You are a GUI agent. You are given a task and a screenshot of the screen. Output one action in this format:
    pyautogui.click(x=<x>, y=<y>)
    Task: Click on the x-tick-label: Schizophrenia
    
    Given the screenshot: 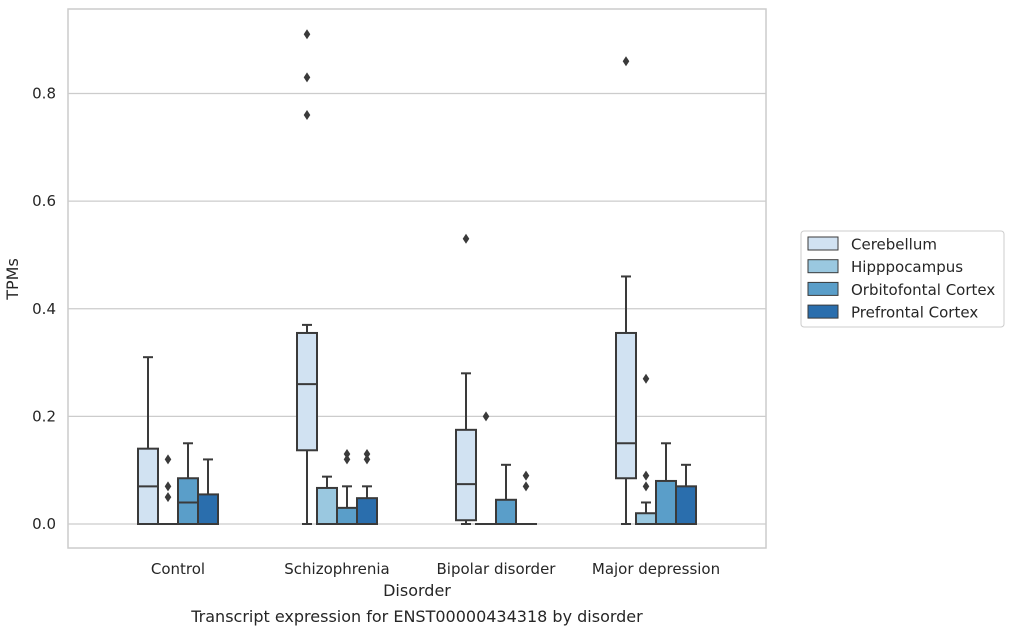 What is the action you would take?
    pyautogui.click(x=336, y=569)
    